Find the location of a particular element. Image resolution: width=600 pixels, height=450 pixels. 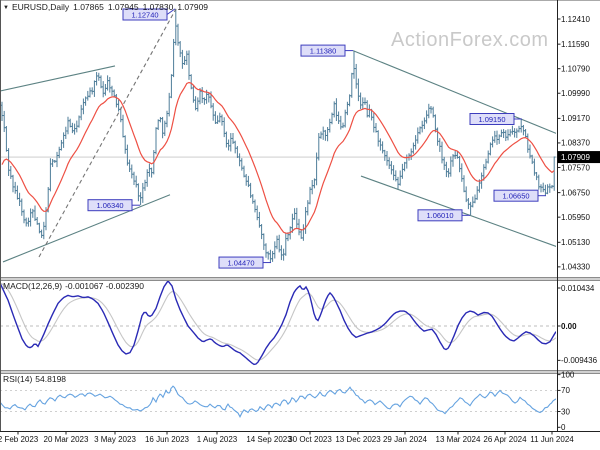

rsi-indicator-value: 54.8198 is located at coordinates (51, 379).